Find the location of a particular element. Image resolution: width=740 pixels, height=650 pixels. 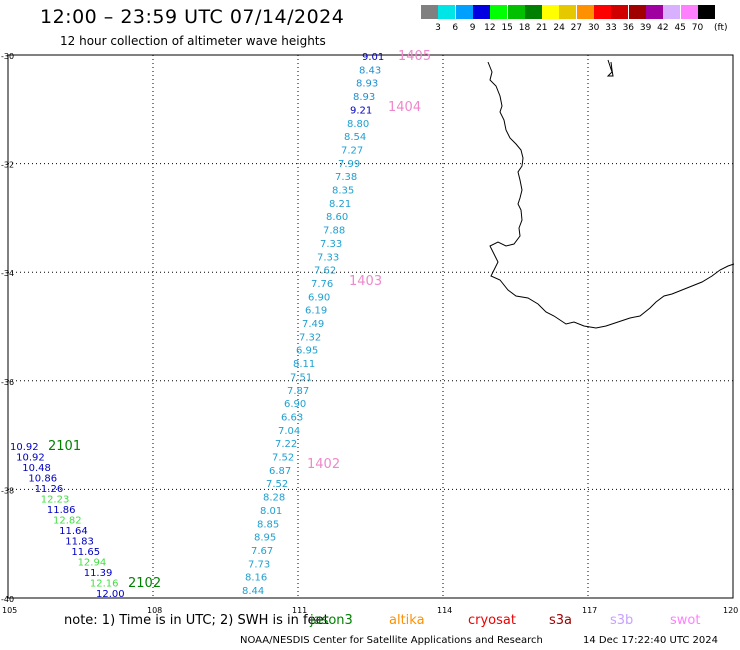

wave-height-value: 8.43 is located at coordinates (370, 70).